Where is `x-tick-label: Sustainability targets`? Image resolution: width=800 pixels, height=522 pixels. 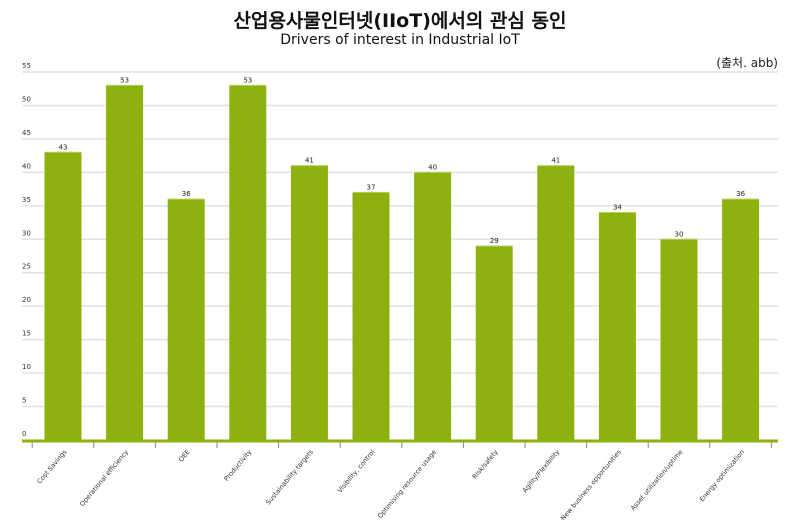
x-tick-label: Sustainability targets is located at coordinates (289, 477).